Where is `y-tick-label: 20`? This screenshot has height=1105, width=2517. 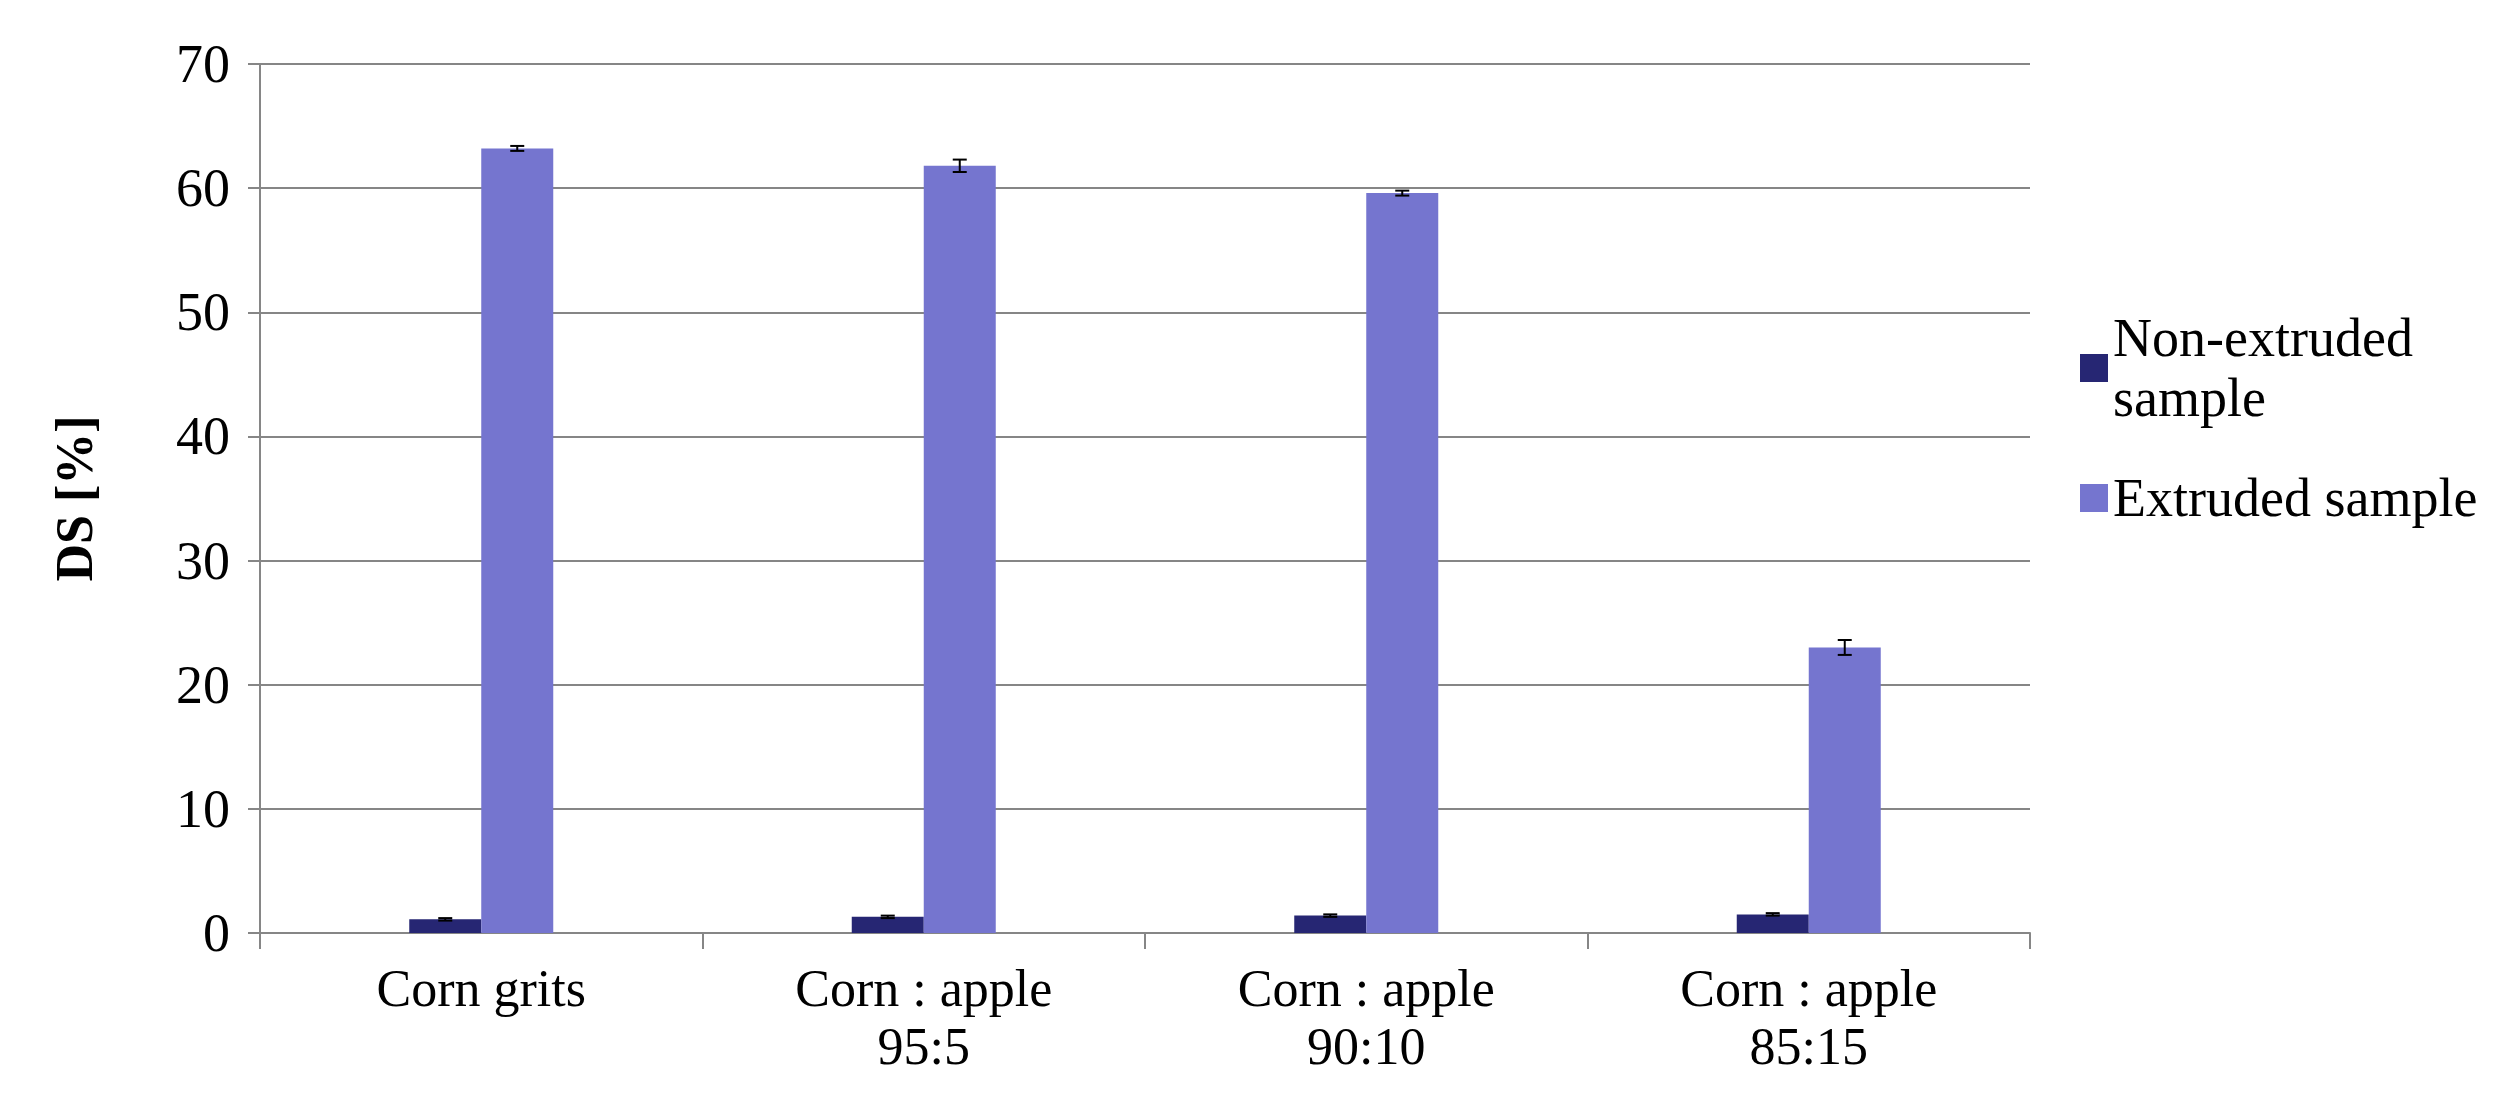 y-tick-label: 20 is located at coordinates (203, 684).